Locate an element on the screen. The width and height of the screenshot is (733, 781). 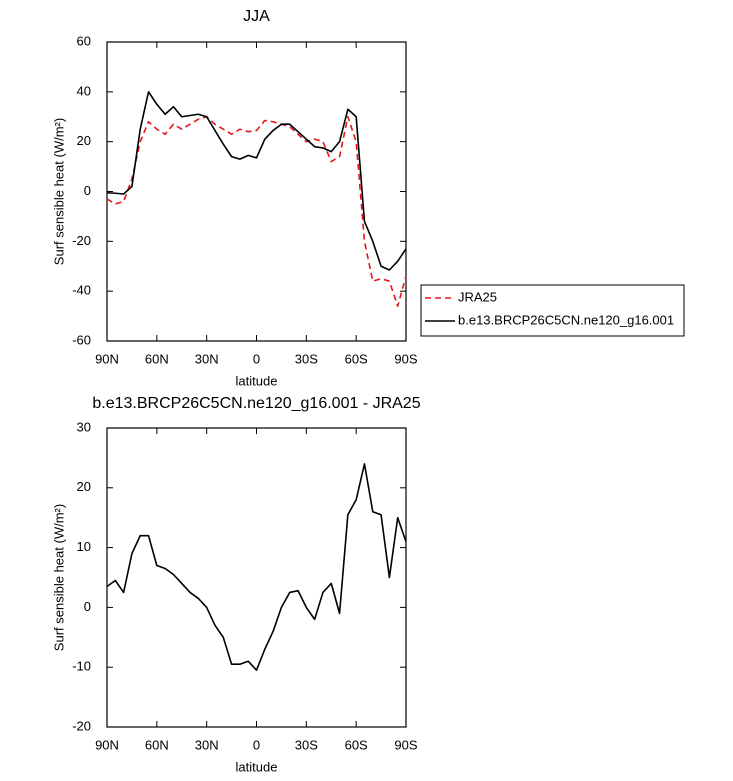
legend-label: b.e13.BRCP26C5CN.ne120_g16.001 is located at coordinates (566, 319).